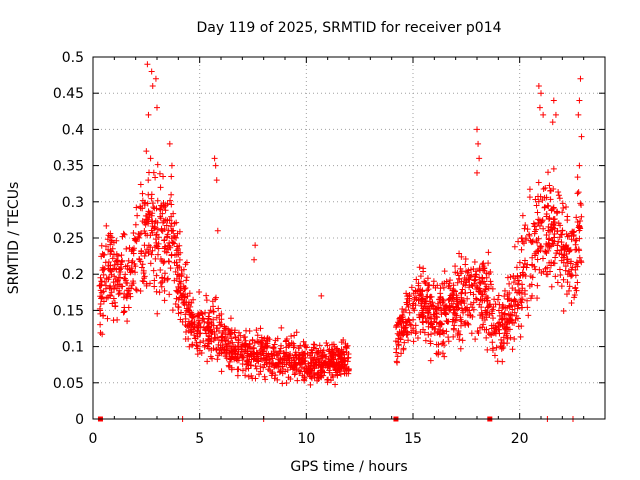  What do you see at coordinates (348, 467) in the screenshot?
I see `x-axis-label: GPS time / hours` at bounding box center [348, 467].